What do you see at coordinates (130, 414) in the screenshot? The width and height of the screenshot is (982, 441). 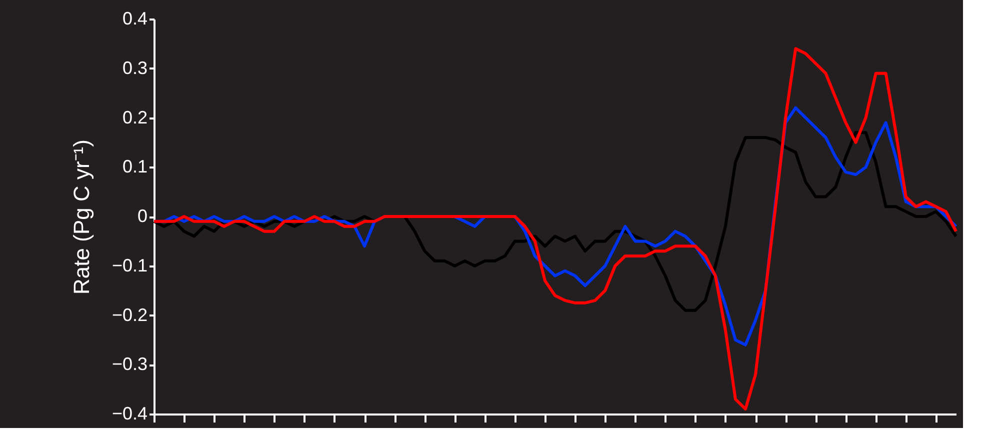 I see `y-tick-label: −0.4` at bounding box center [130, 414].